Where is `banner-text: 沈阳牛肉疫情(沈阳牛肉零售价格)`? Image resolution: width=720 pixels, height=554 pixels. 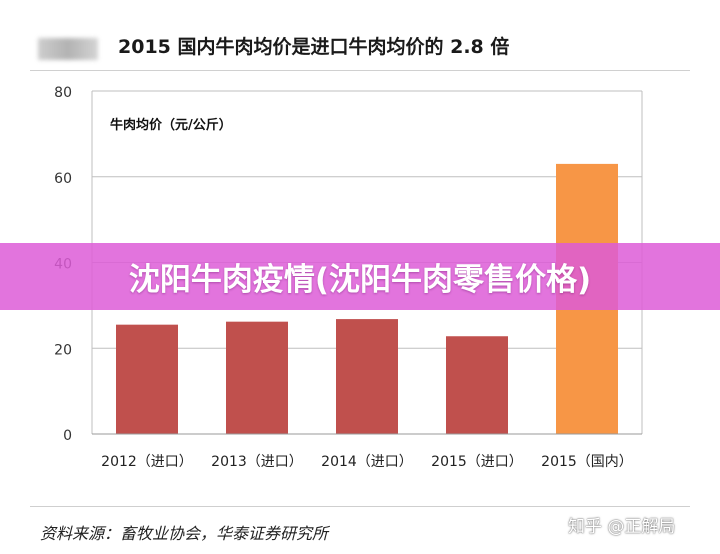
banner-text: 沈阳牛肉疫情(沈阳牛肉零售价格) is located at coordinates (360, 280).